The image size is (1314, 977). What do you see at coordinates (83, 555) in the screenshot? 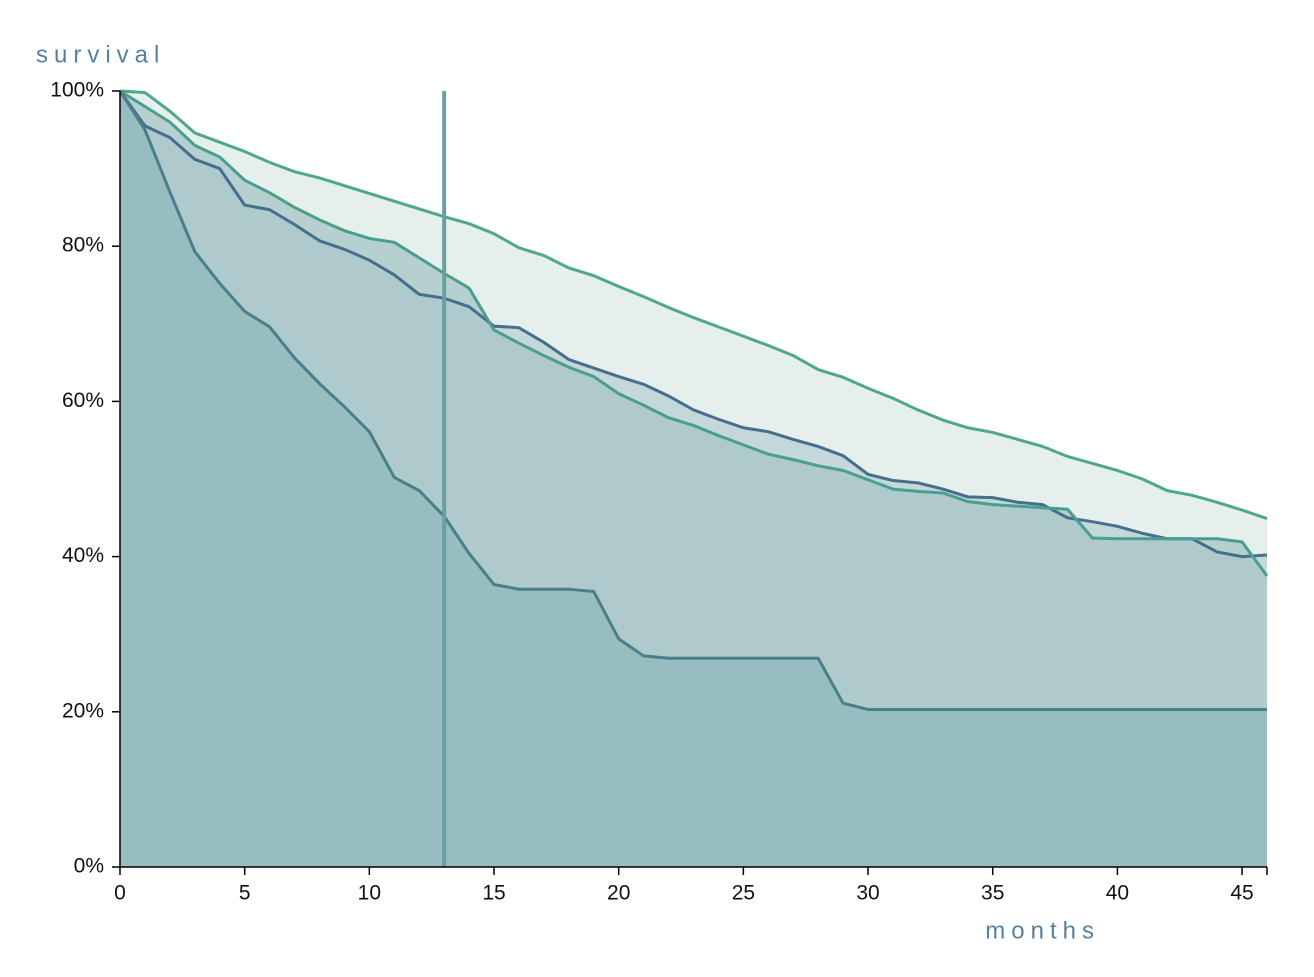
I see `y-tick-label: 40%` at bounding box center [83, 555].